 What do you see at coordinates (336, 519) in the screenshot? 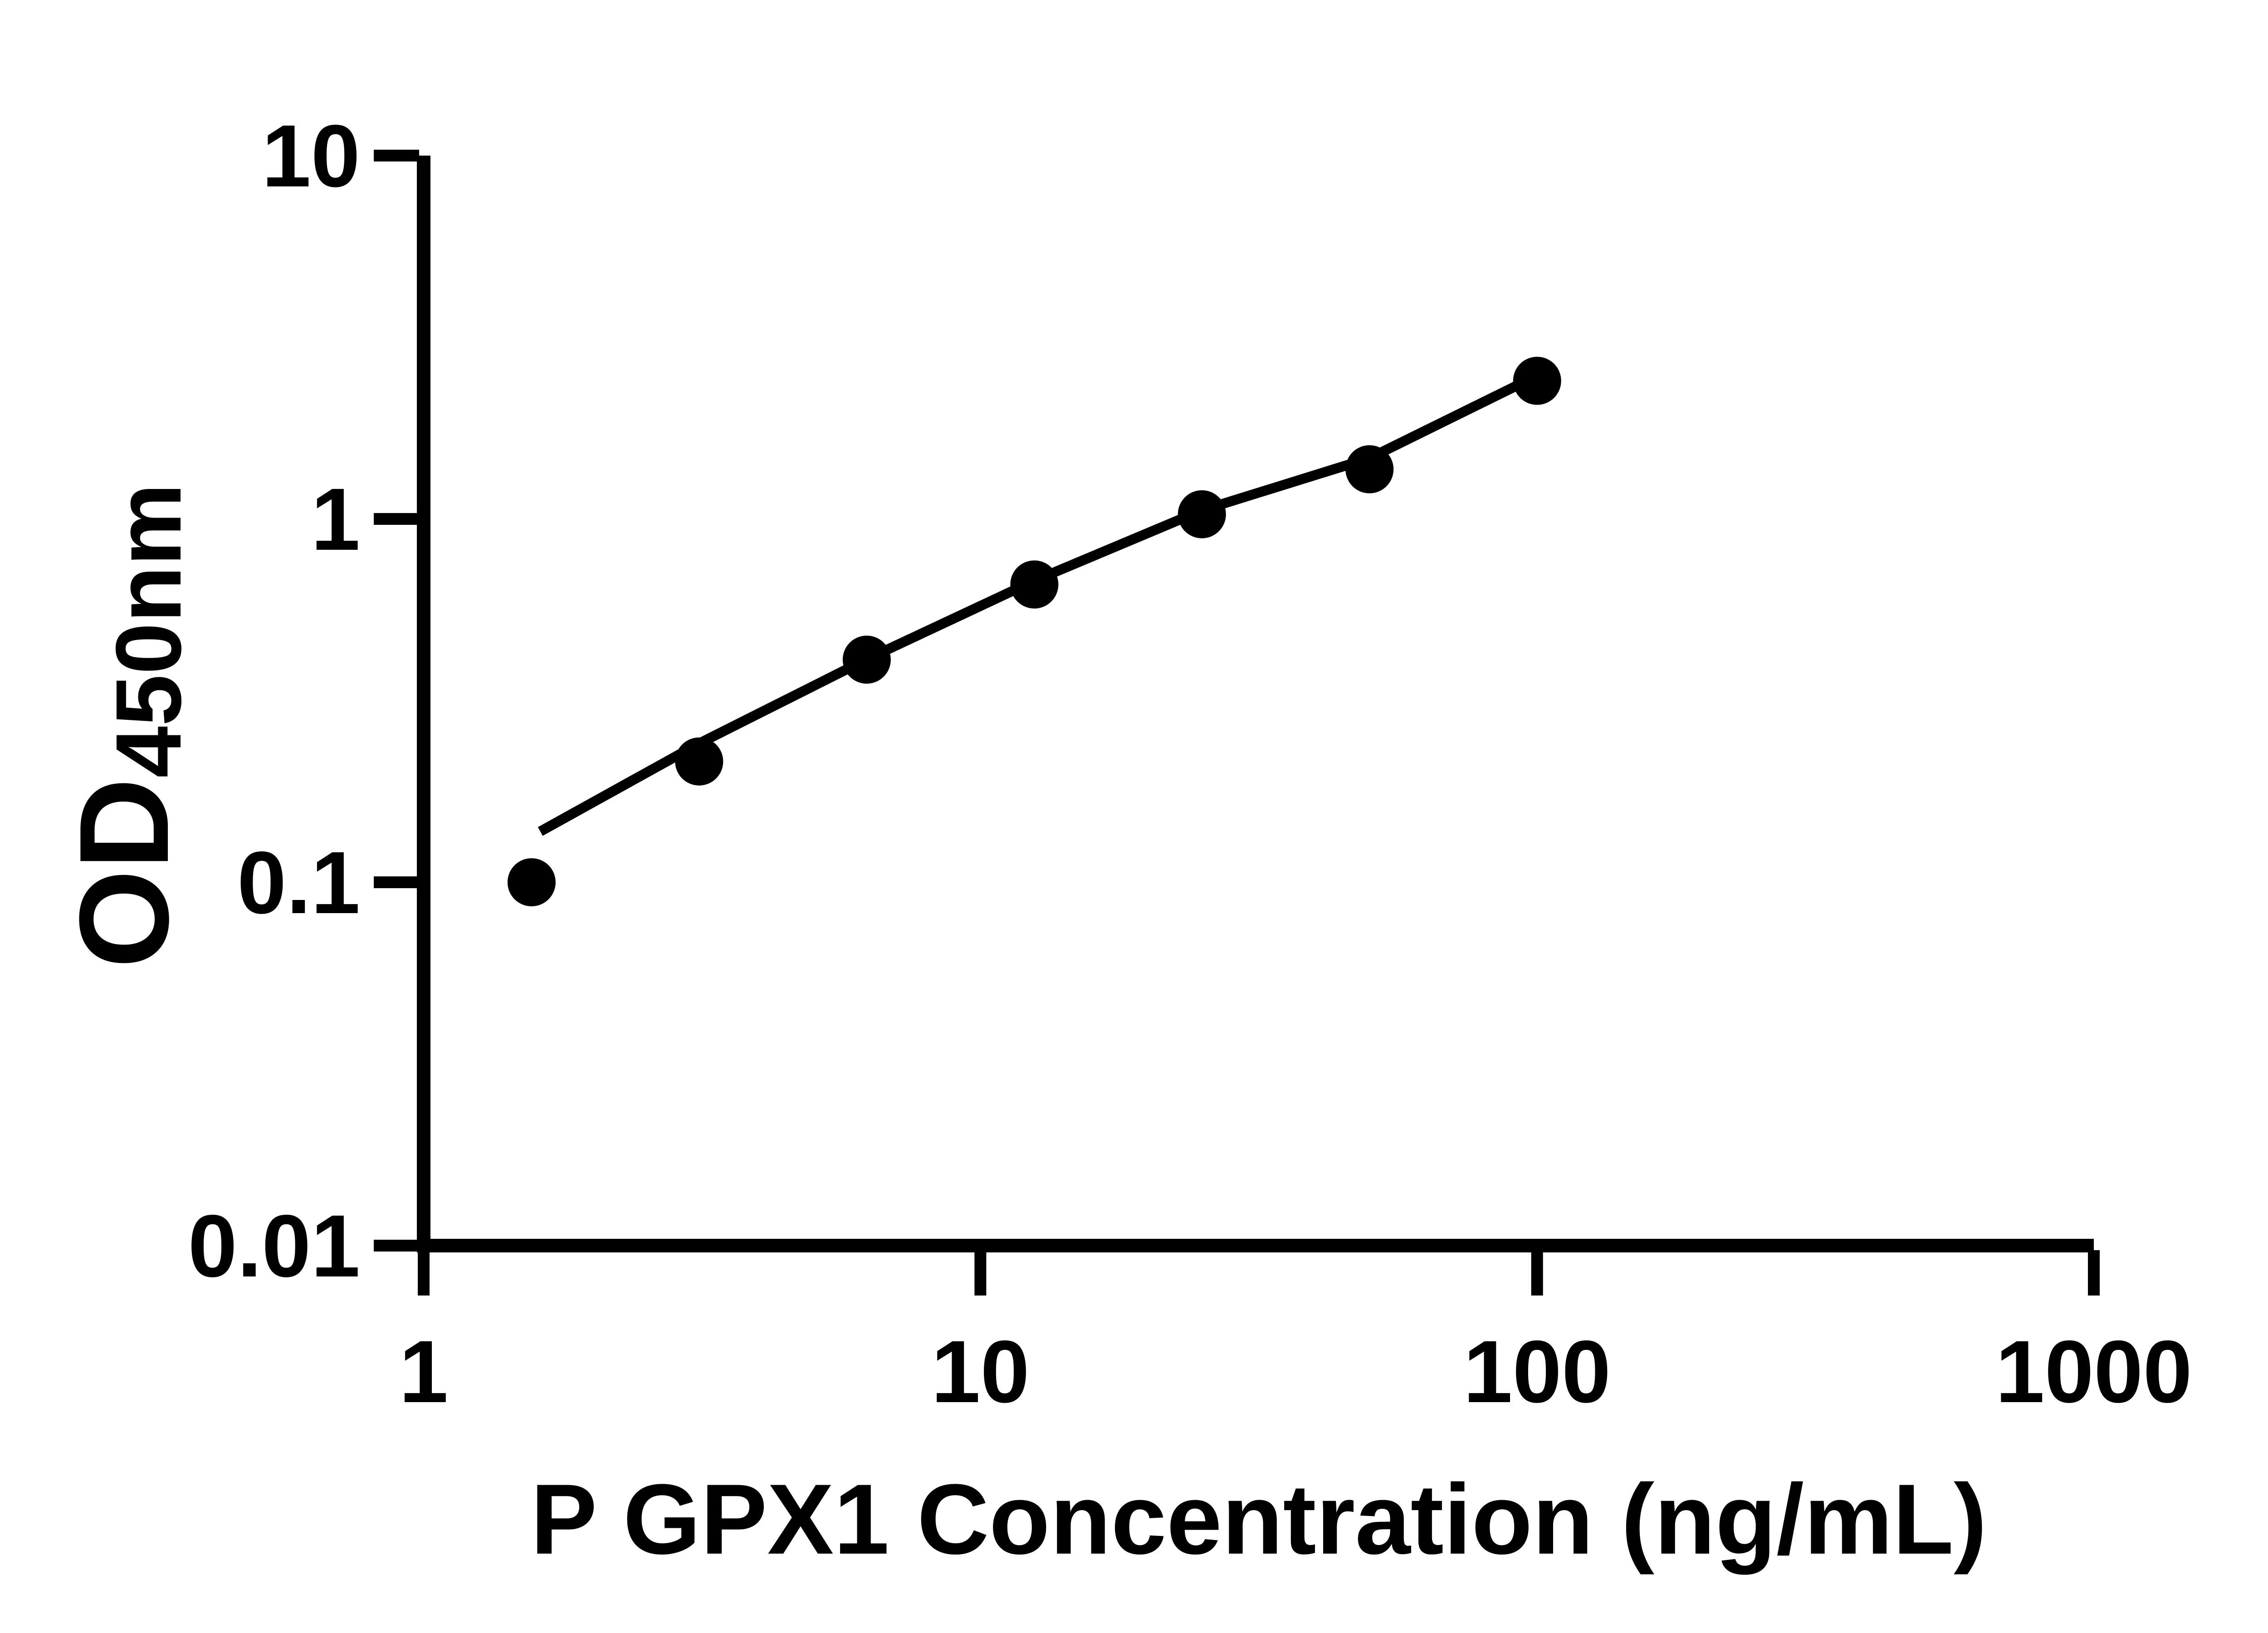
I see `y-tick-label: 1` at bounding box center [336, 519].